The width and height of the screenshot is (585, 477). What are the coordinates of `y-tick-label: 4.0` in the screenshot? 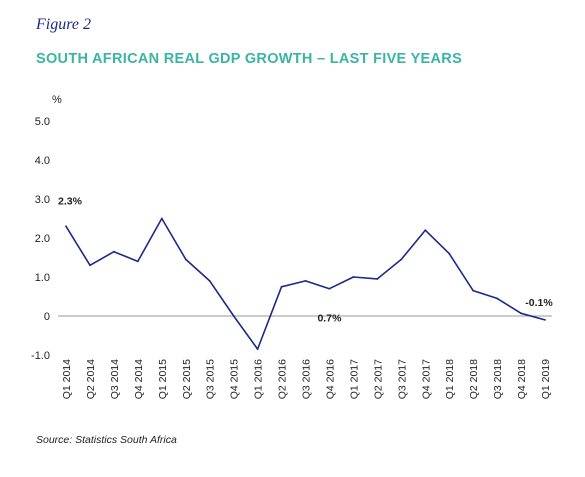 It's located at (42, 161).